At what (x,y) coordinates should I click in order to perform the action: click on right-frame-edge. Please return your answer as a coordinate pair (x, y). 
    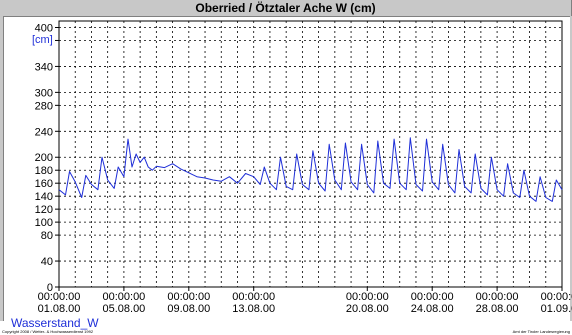
    Looking at the image, I should click on (571, 168).